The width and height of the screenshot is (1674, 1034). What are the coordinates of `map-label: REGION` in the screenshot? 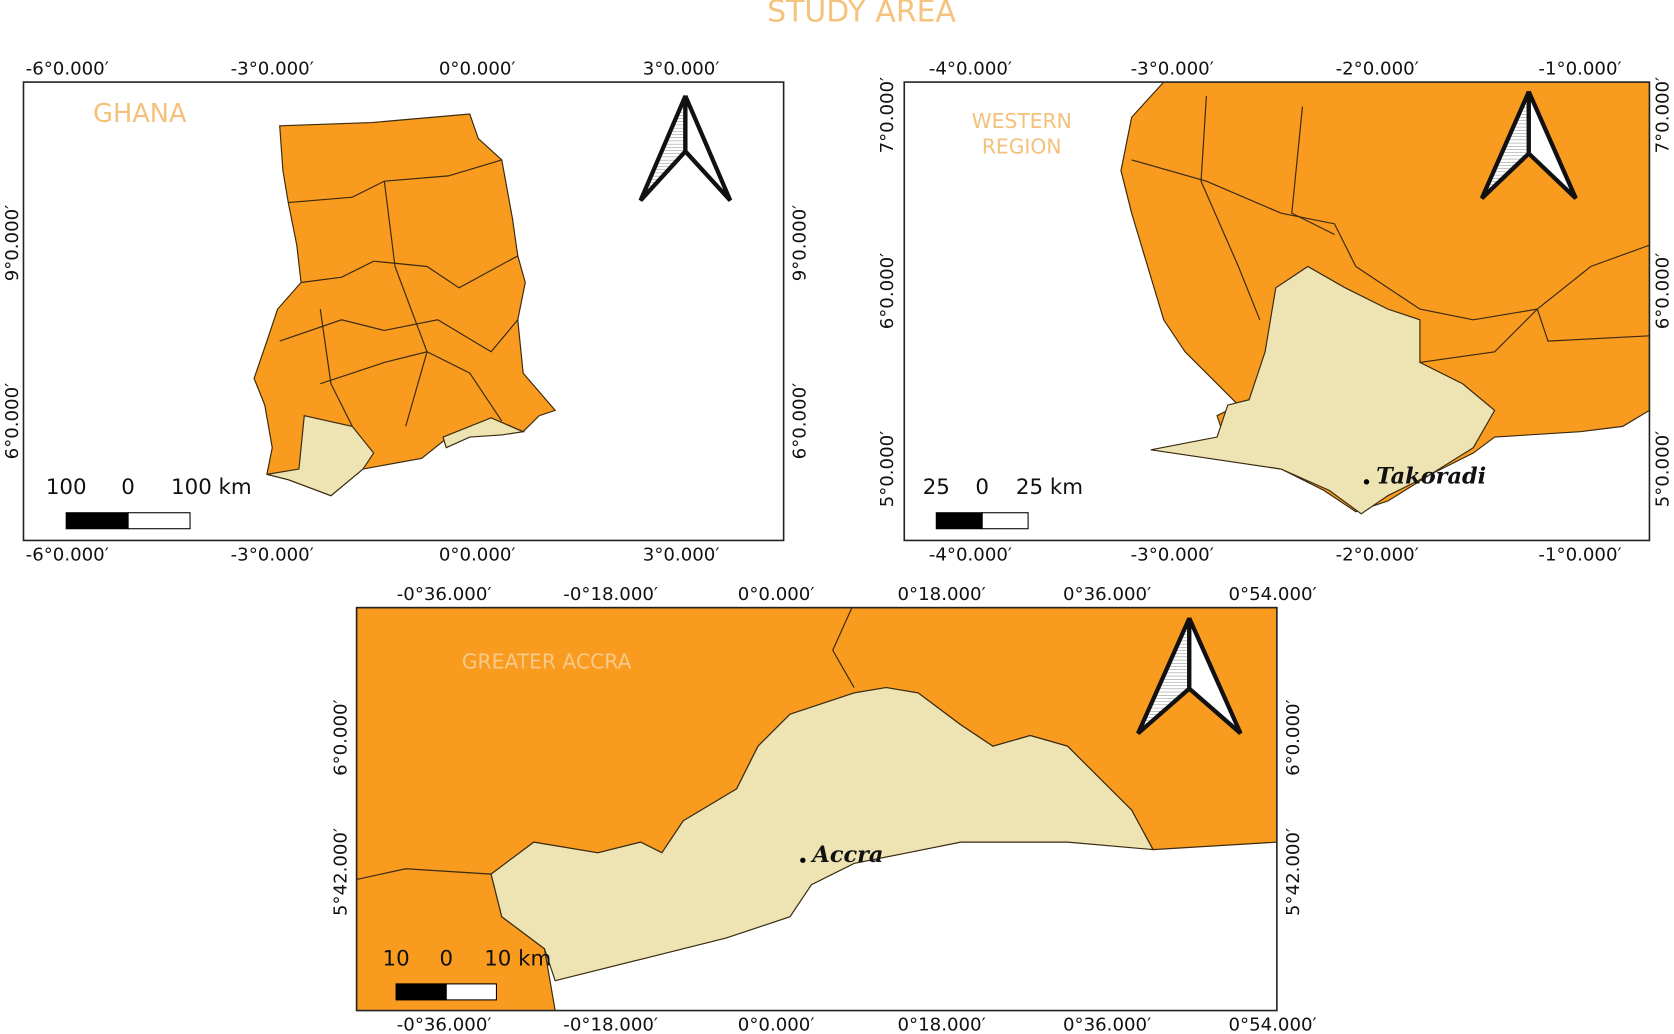 It's located at (1022, 147).